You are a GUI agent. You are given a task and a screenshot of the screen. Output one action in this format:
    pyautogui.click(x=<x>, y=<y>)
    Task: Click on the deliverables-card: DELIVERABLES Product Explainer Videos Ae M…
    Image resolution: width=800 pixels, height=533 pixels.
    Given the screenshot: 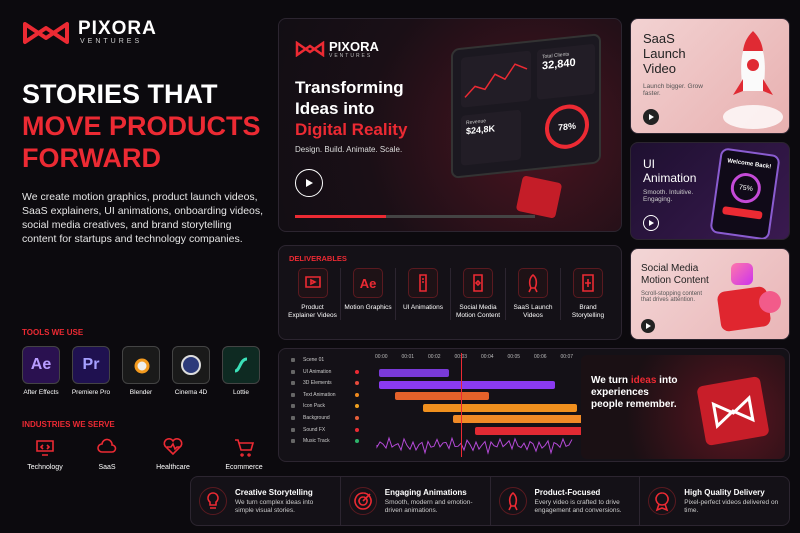 What is the action you would take?
    pyautogui.click(x=450, y=292)
    